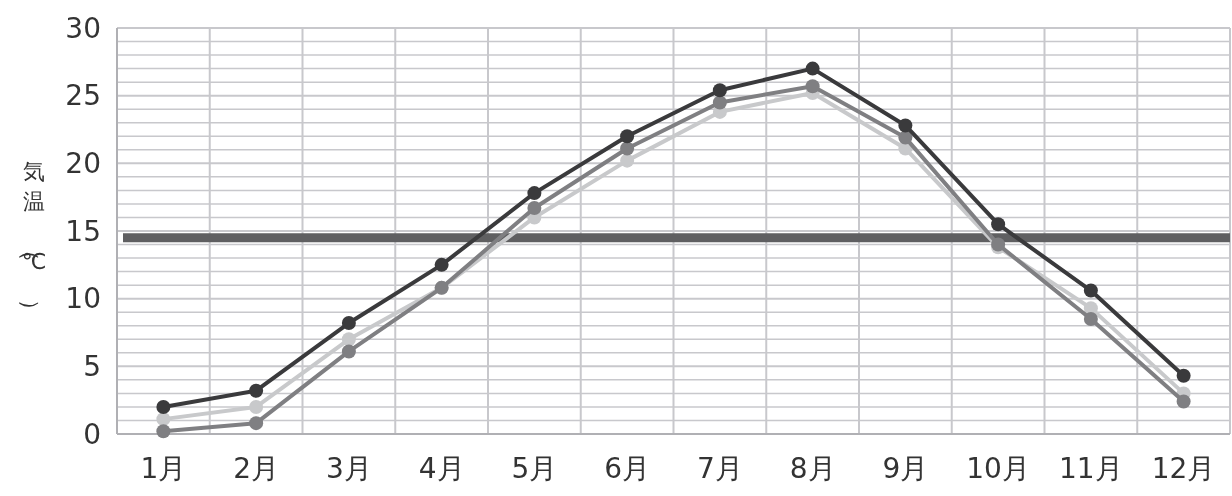 This screenshot has width=1232, height=496. Describe the element at coordinates (256, 468) in the screenshot. I see `x-tick-label: 2月` at that location.